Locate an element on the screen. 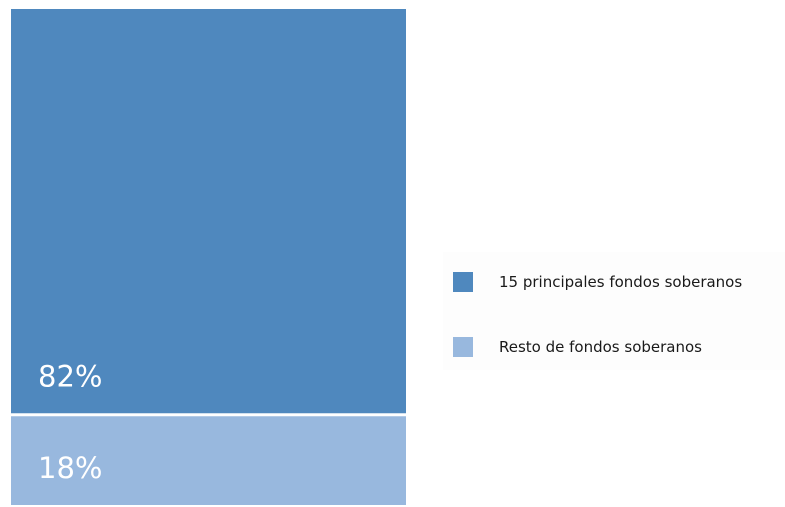  legend-swatch-rest is located at coordinates (463, 347).